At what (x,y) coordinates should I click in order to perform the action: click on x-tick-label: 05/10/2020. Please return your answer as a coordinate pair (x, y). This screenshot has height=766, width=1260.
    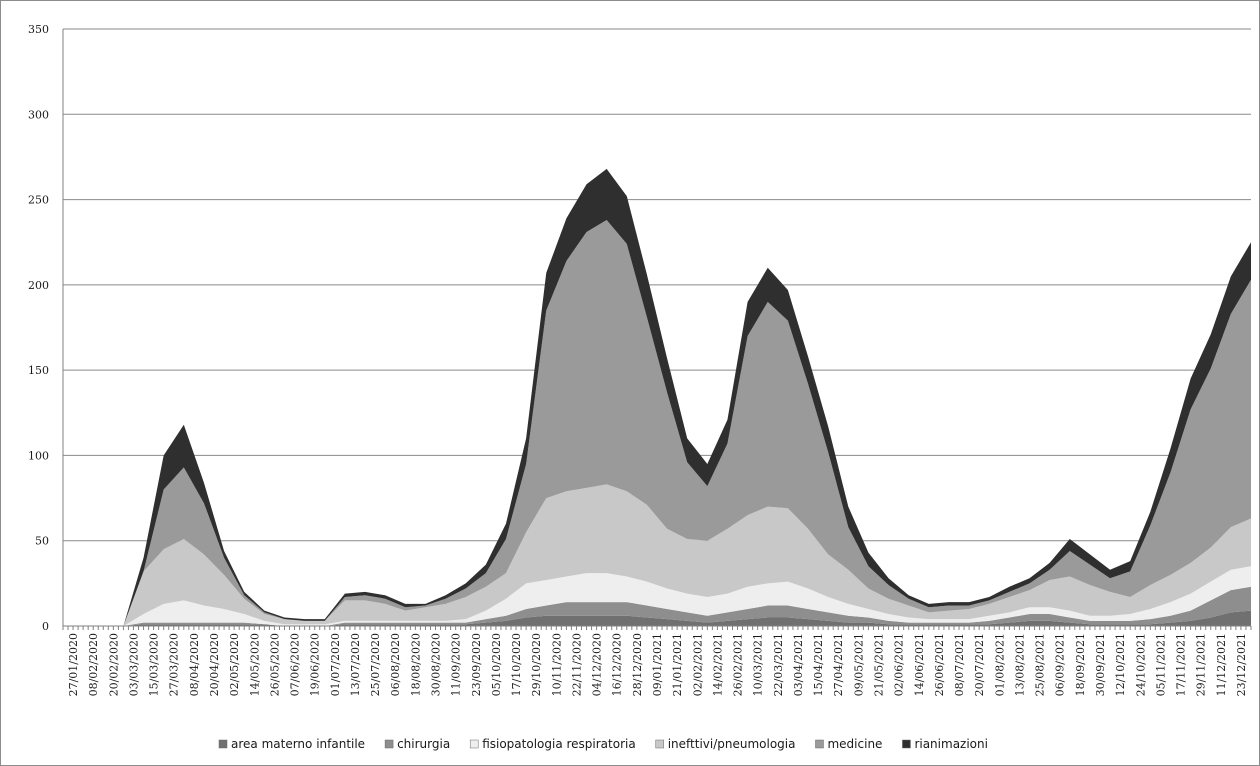
    Looking at the image, I should click on (496, 664).